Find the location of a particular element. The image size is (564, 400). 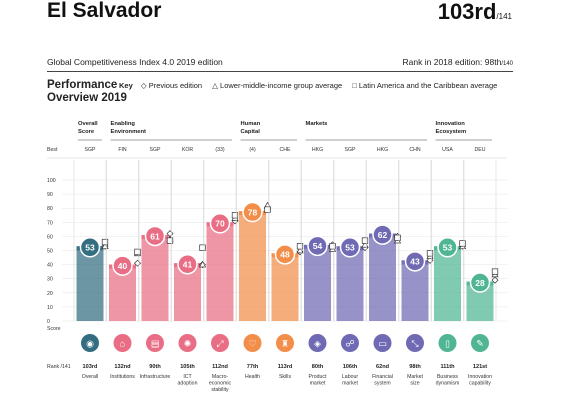

pillar-rank: 105th is located at coordinates (187, 367).